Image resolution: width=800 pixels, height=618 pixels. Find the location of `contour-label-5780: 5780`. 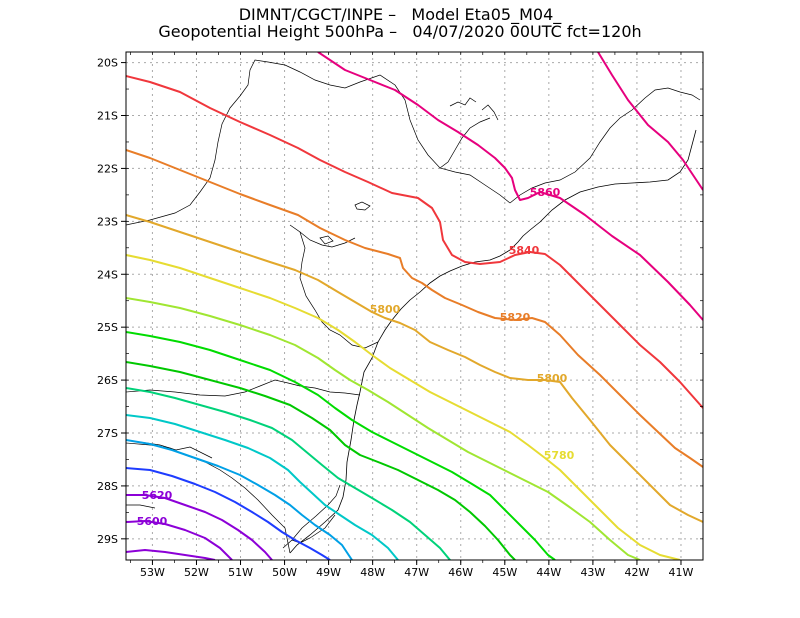

contour-label-5780: 5780 is located at coordinates (559, 455).